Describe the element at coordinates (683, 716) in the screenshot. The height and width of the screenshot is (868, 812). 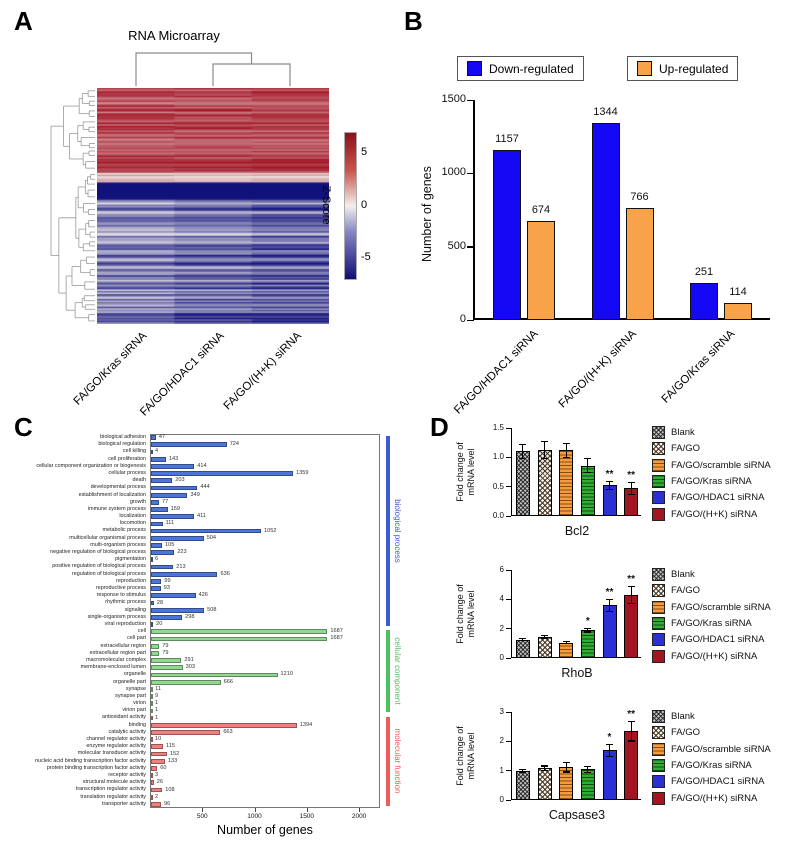
I see `legend-label: Blank` at that location.